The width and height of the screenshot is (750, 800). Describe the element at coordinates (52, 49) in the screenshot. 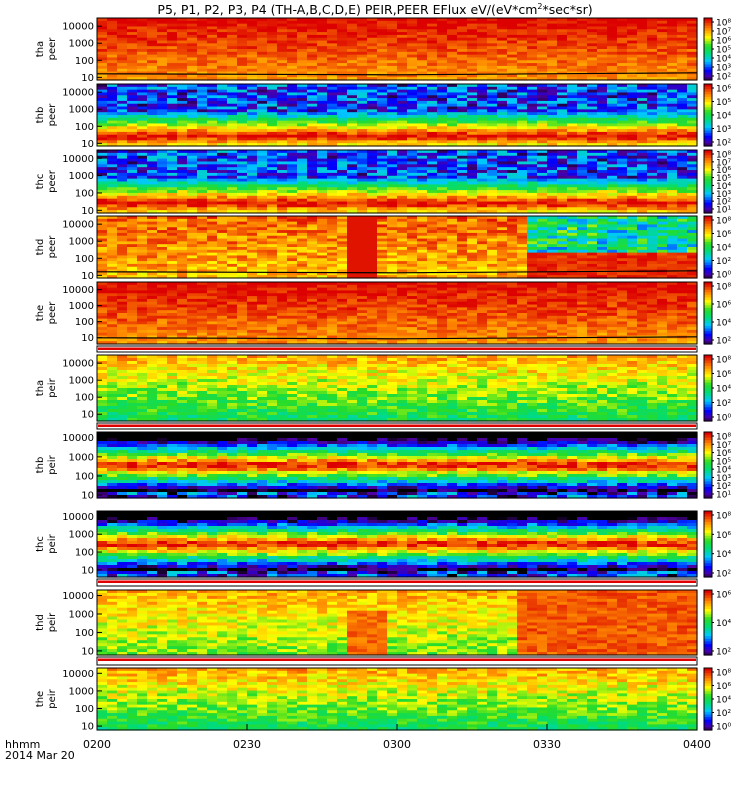

I see `y-axis-label: peer` at that location.